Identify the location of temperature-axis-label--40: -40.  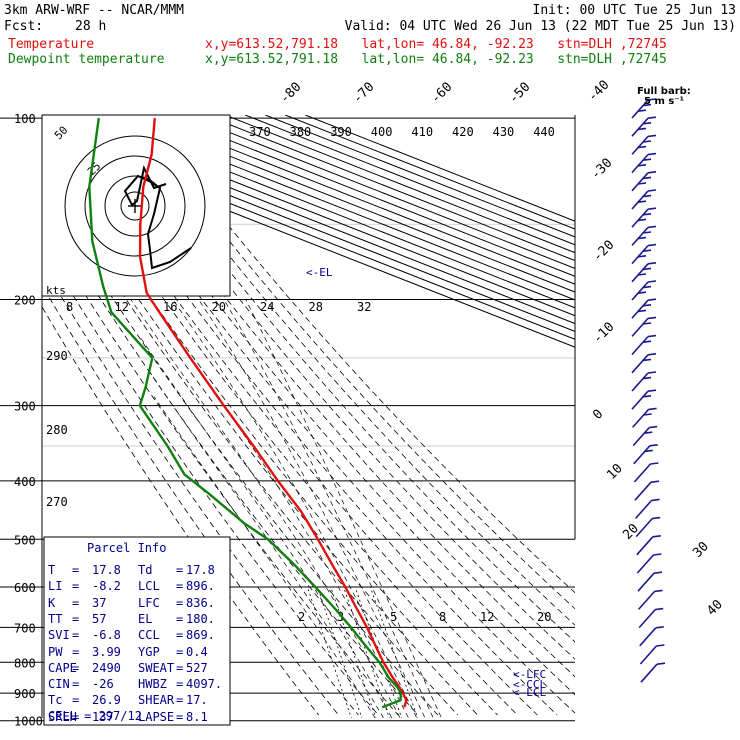
(598, 91).